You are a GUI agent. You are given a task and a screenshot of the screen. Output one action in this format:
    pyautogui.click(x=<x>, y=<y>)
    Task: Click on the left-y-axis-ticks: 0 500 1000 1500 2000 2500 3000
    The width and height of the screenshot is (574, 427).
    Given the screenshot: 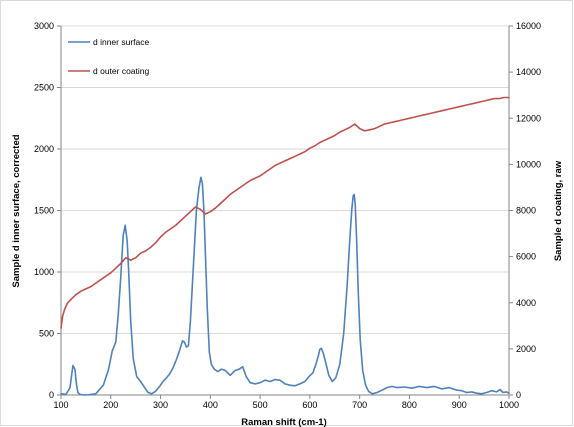 What is the action you would take?
    pyautogui.click(x=47, y=210)
    